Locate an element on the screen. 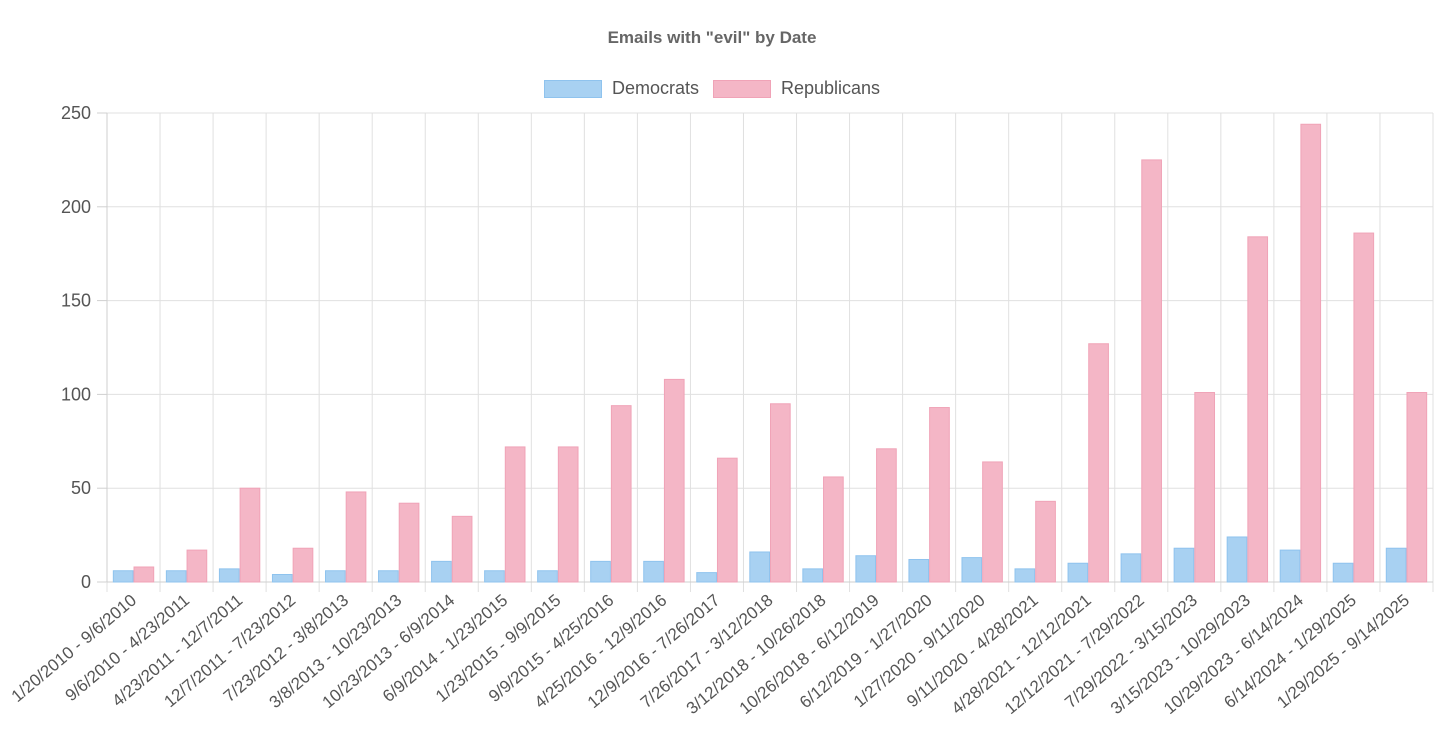 This screenshot has height=753, width=1456. legend-swatch-democrats is located at coordinates (572, 88).